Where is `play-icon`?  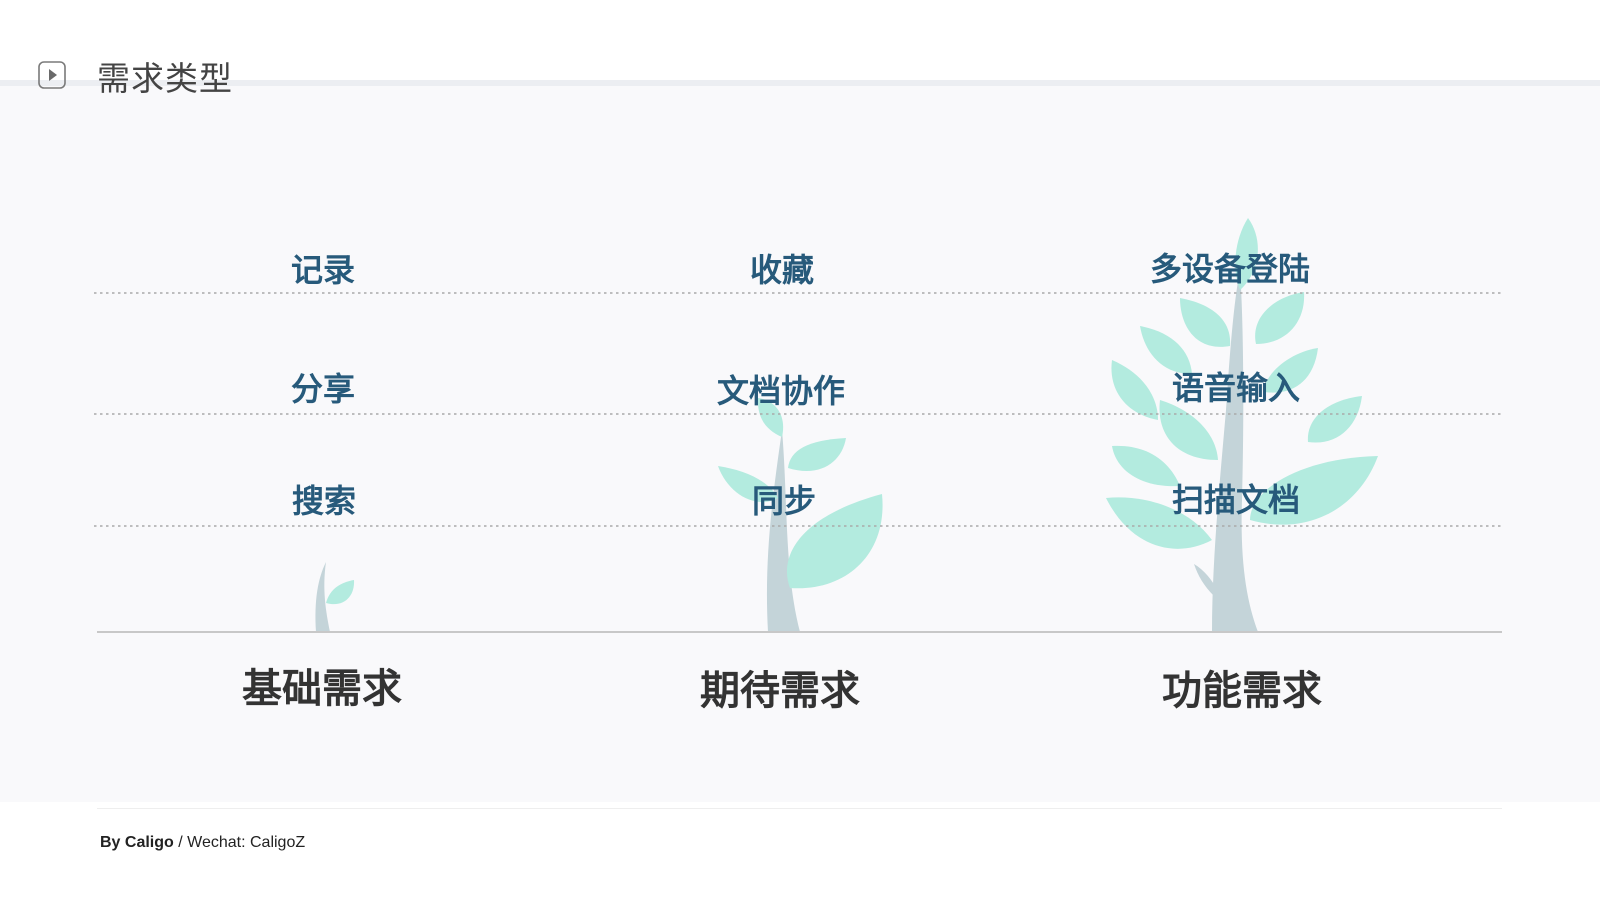 play-icon is located at coordinates (52, 75).